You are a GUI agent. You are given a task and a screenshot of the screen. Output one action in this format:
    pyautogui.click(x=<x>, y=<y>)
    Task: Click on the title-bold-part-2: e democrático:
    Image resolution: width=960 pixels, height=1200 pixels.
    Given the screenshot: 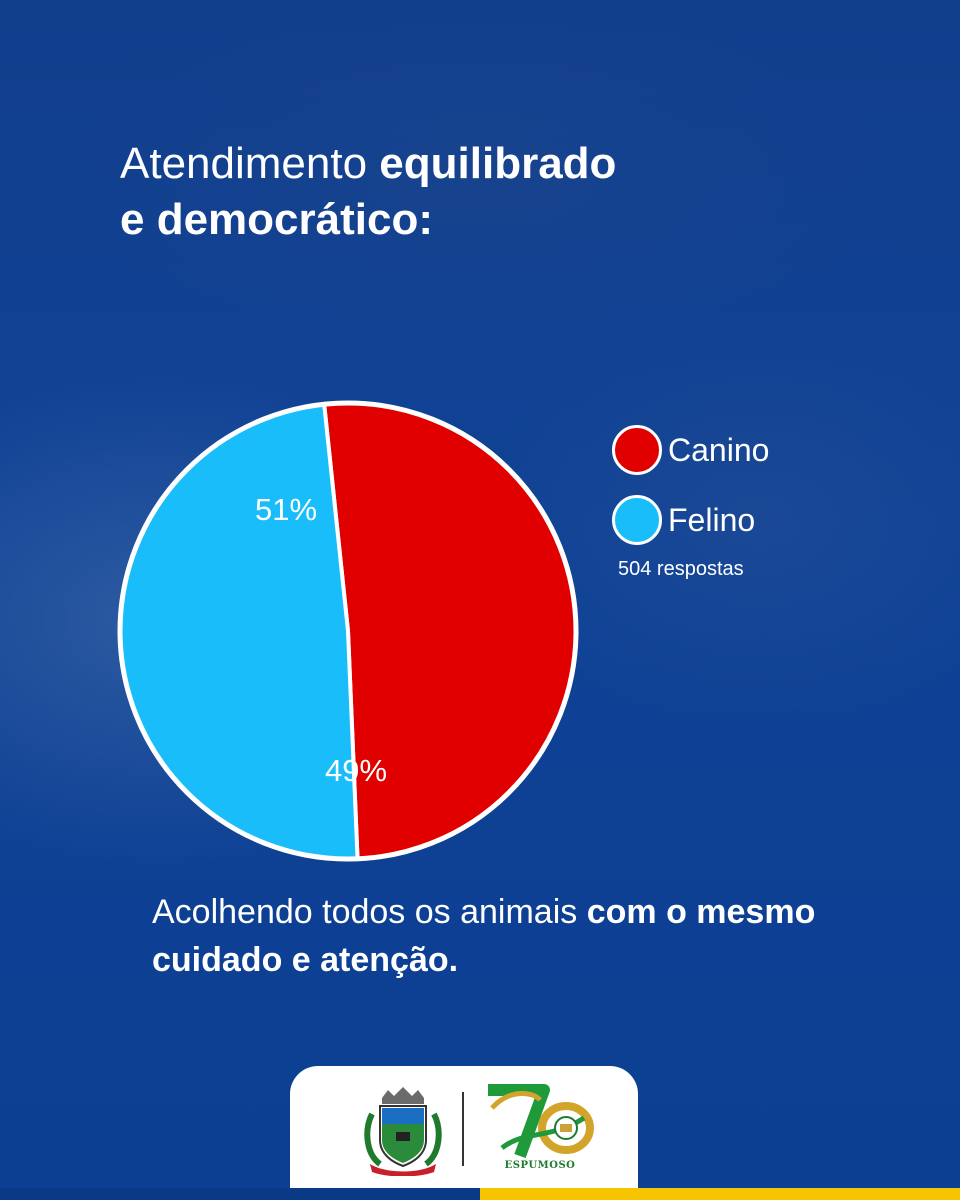 What is the action you would take?
    pyautogui.click(x=276, y=219)
    